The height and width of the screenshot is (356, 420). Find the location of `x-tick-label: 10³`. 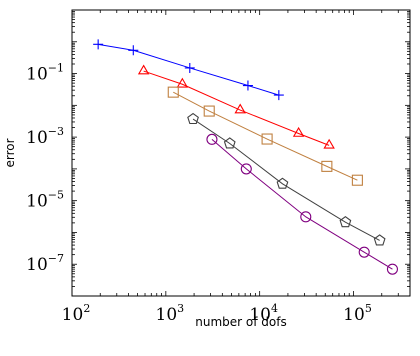

x-tick-label: 10³ is located at coordinates (170, 313).